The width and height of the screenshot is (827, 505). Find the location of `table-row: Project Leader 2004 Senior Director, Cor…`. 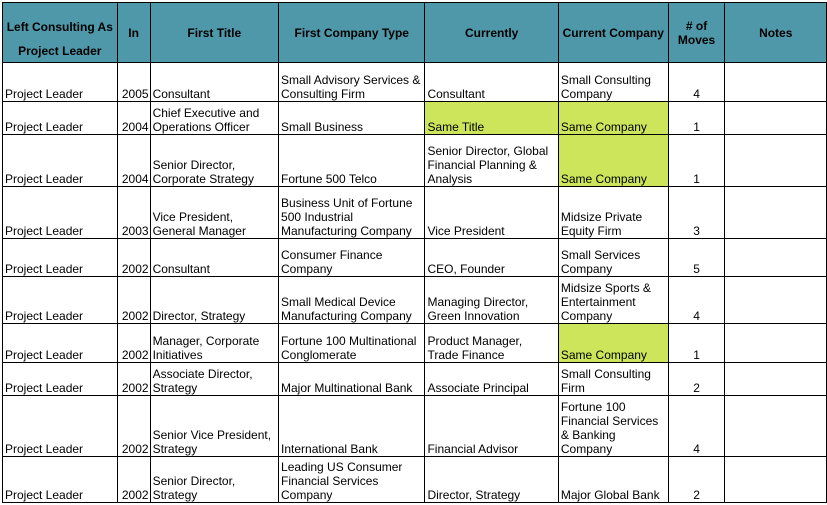

table-row: Project Leader 2004 Senior Director, Cor… is located at coordinates (414, 160).